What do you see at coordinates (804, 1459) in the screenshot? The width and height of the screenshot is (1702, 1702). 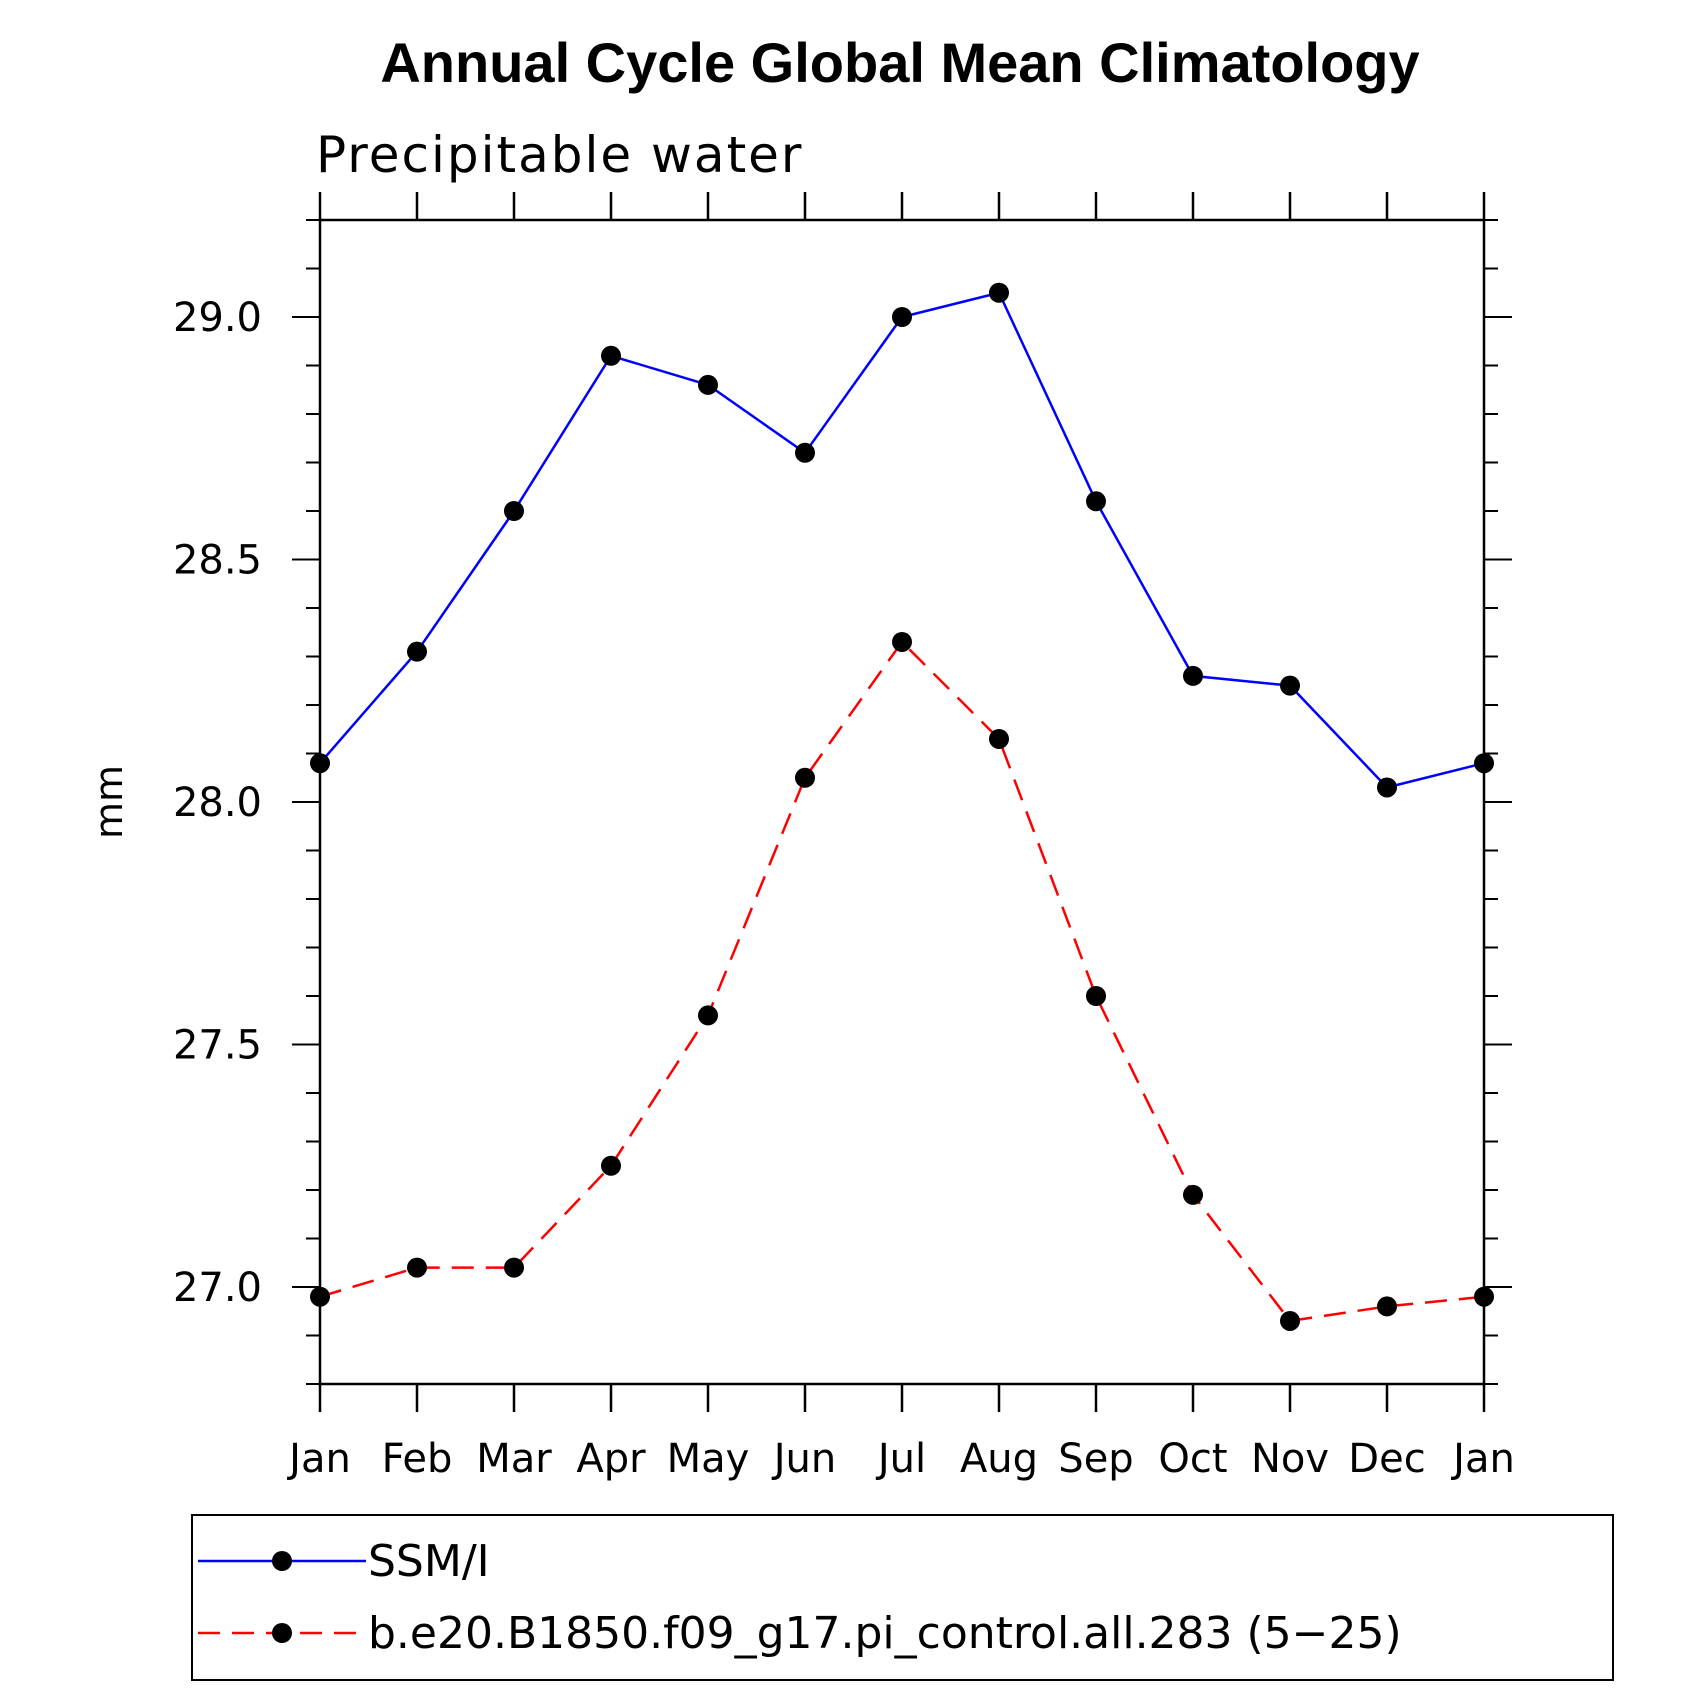 I see `x-tick-label: Jun` at bounding box center [804, 1459].